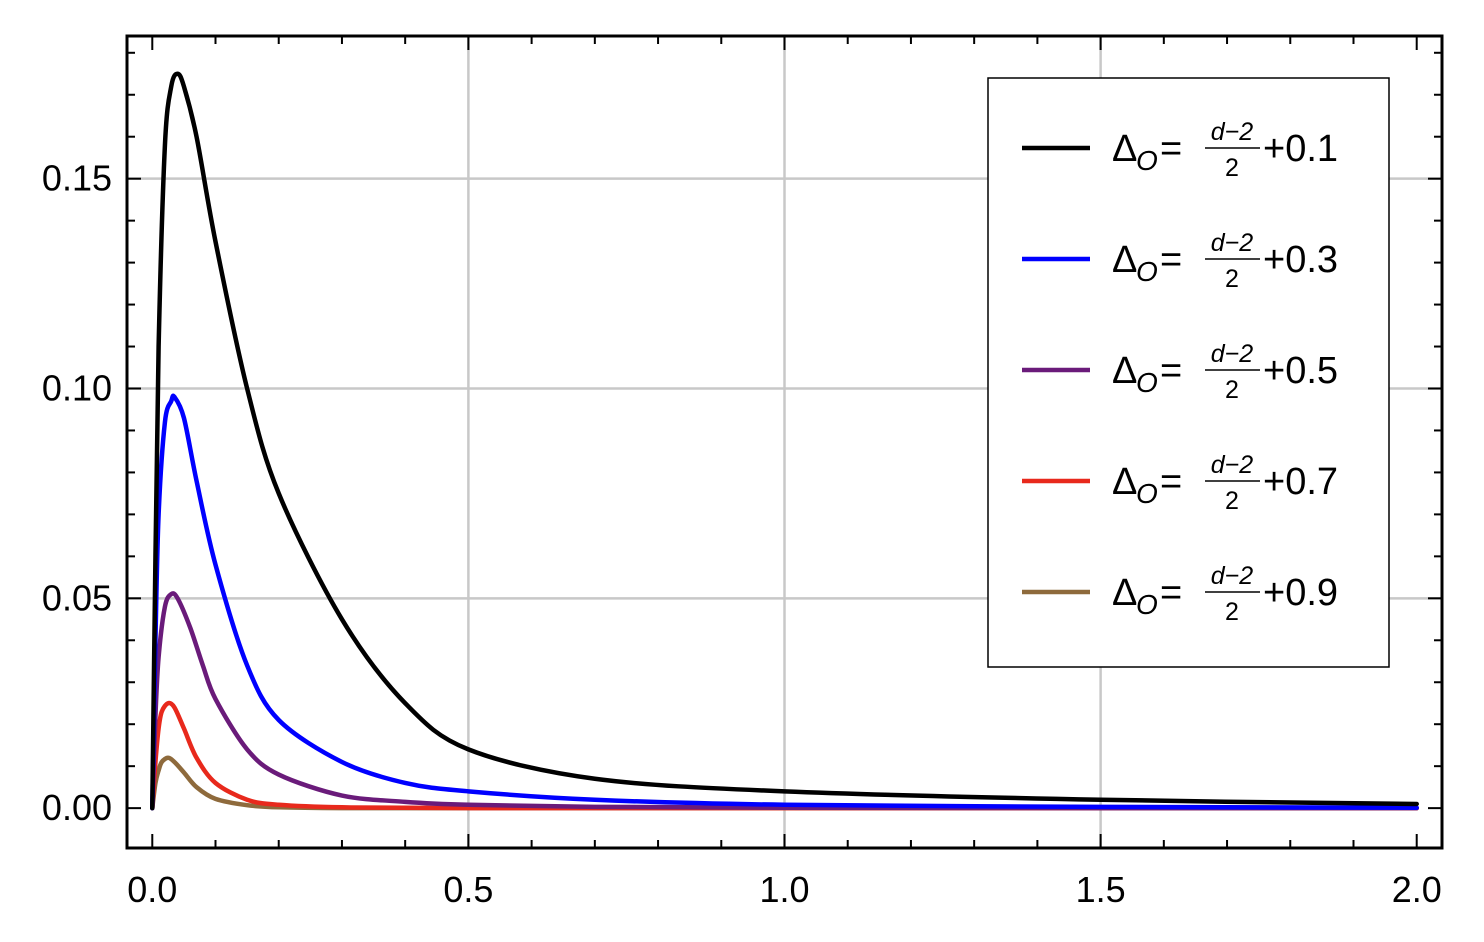 The height and width of the screenshot is (942, 1484). I want to click on legend-offset: +0.5, so click(1300, 371).